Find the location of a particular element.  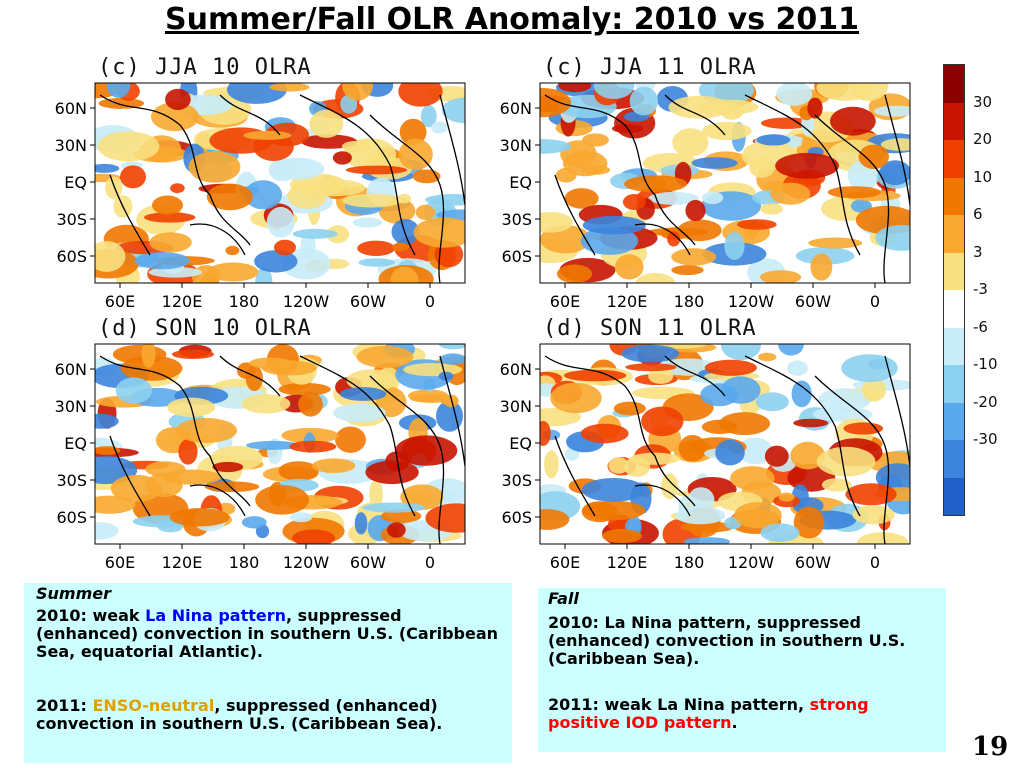

colorbar is located at coordinates (954, 290).